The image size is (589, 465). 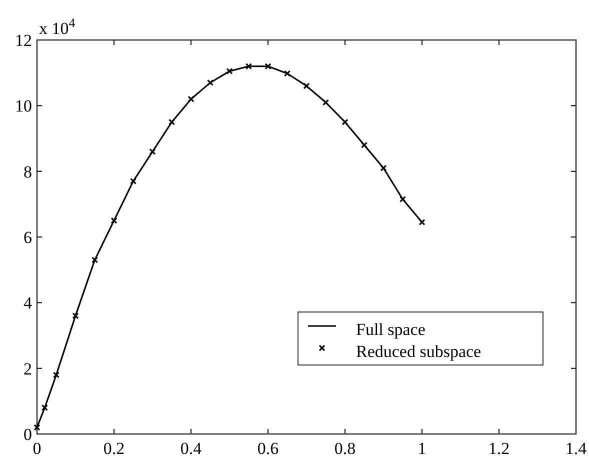 I want to click on text: x 10$^{4}$, so click(x=57, y=27).